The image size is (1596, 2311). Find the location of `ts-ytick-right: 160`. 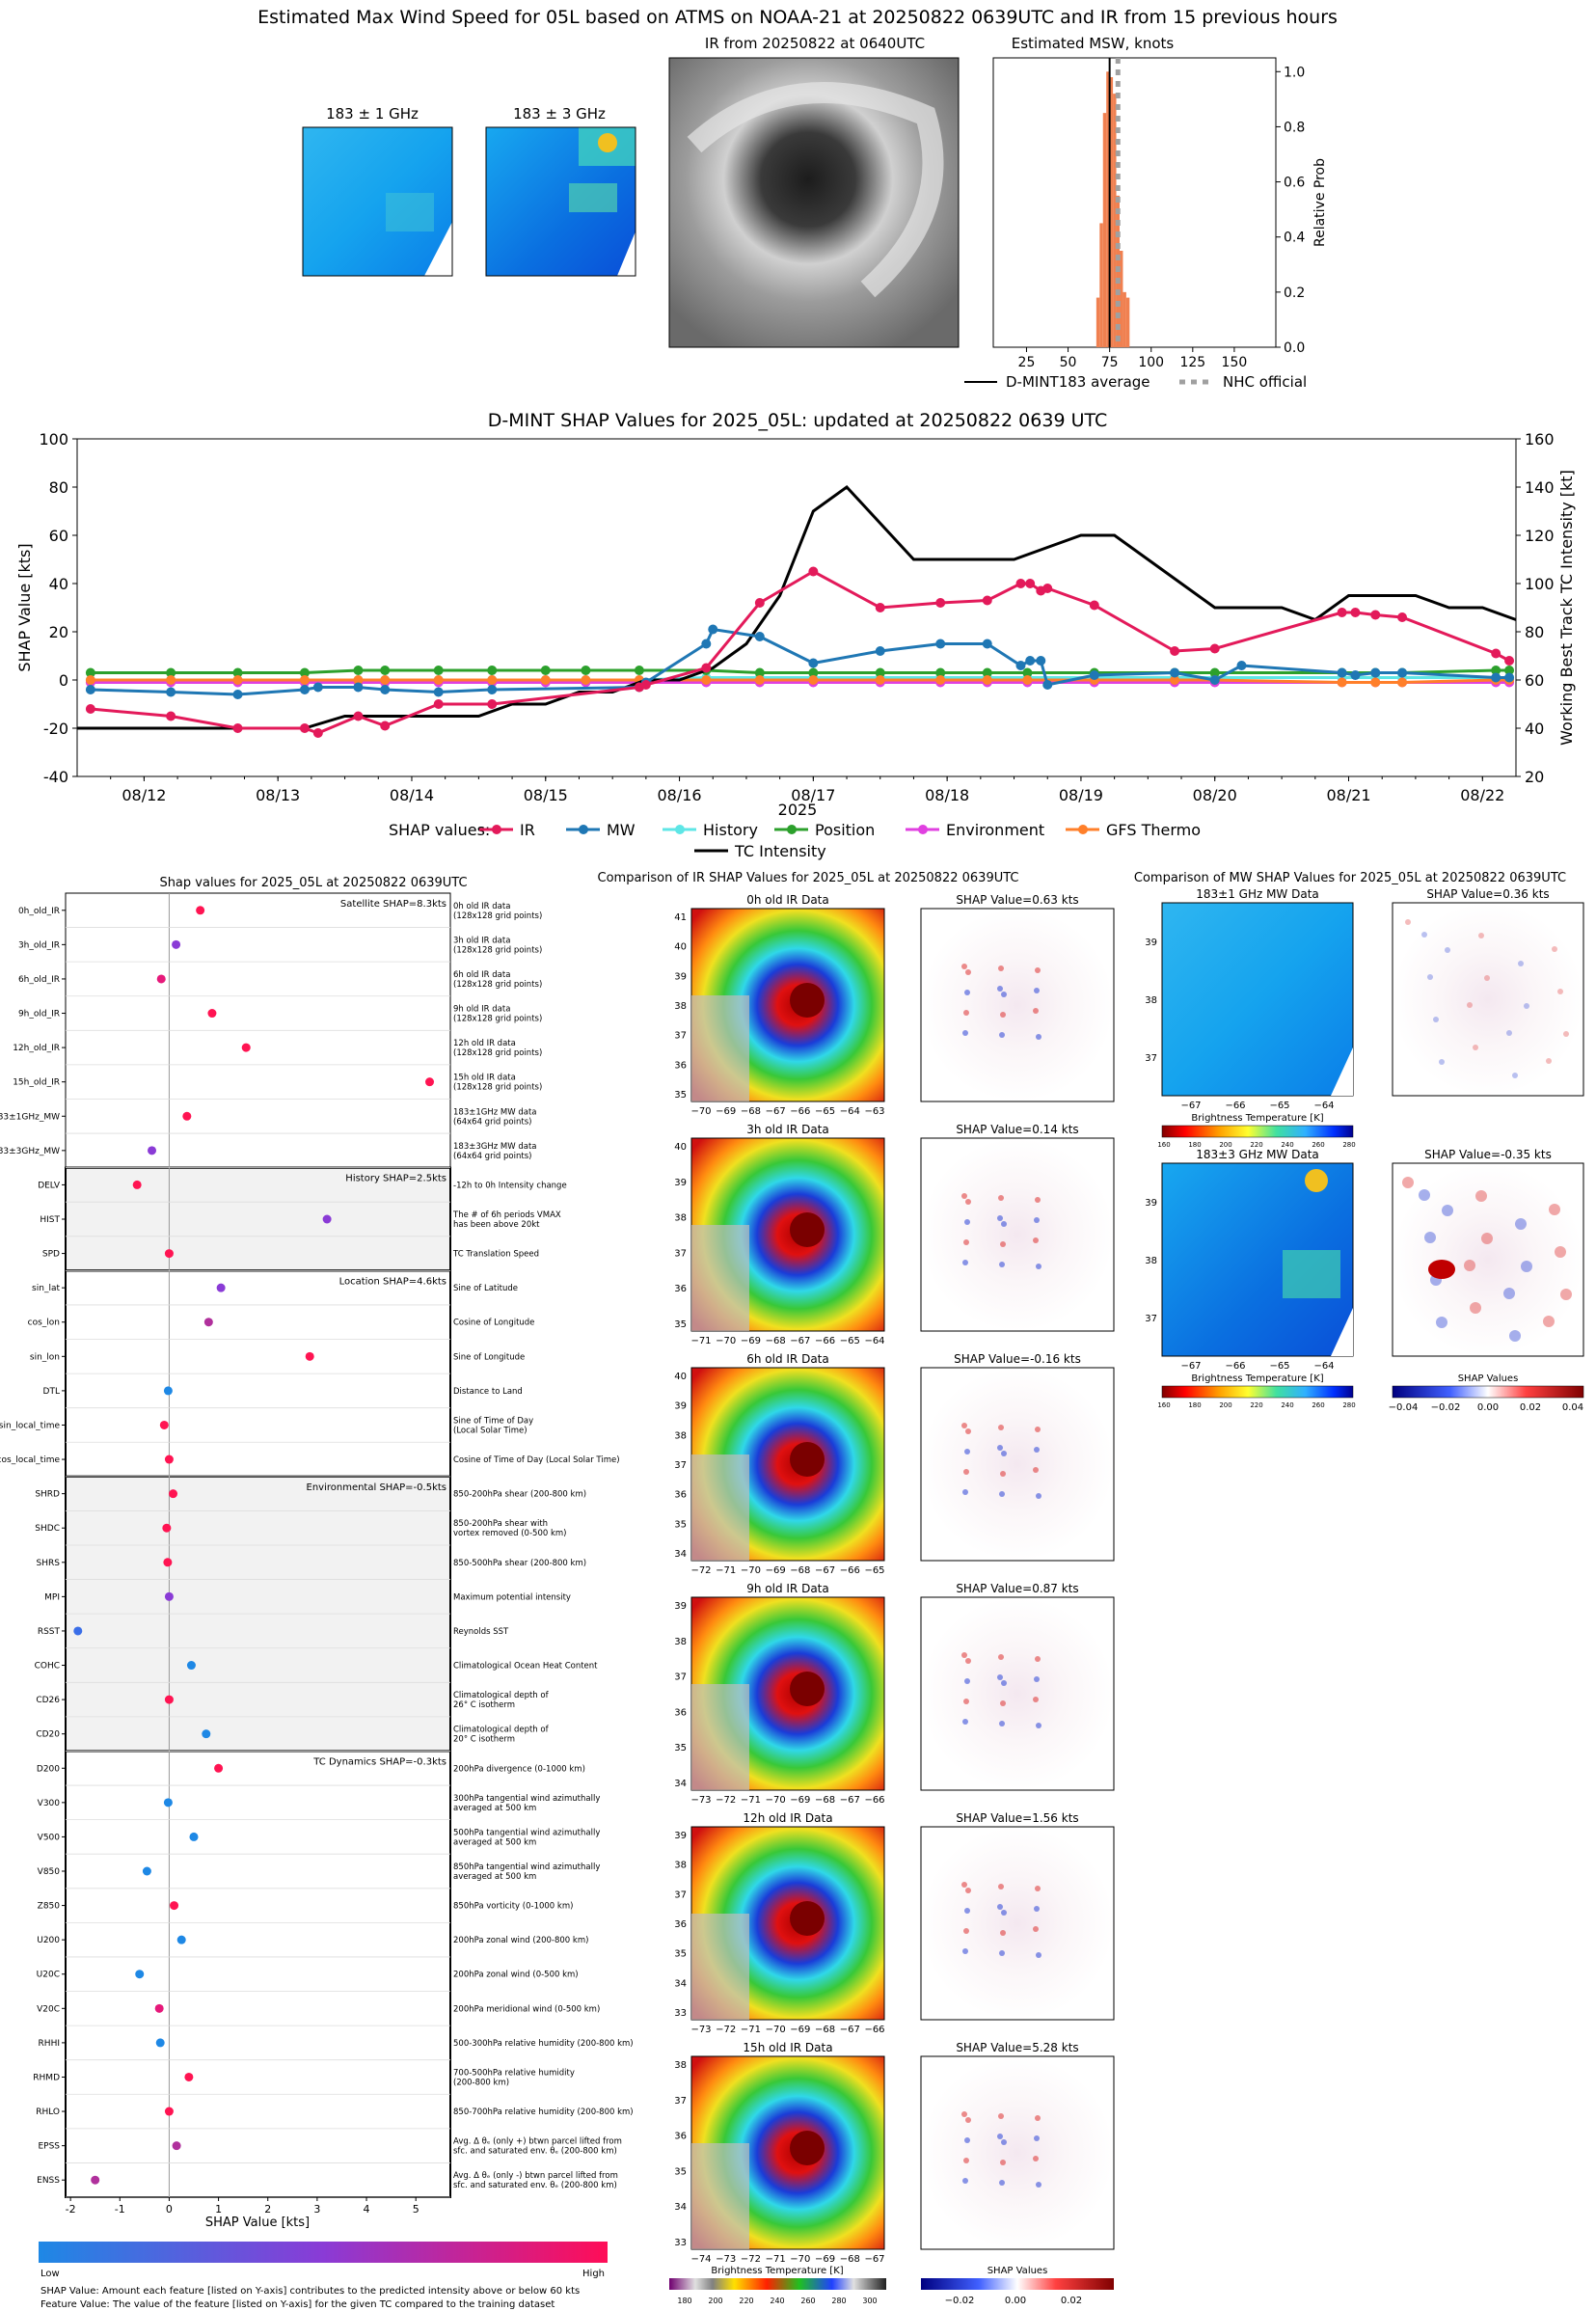

ts-ytick-right: 160 is located at coordinates (1540, 440).